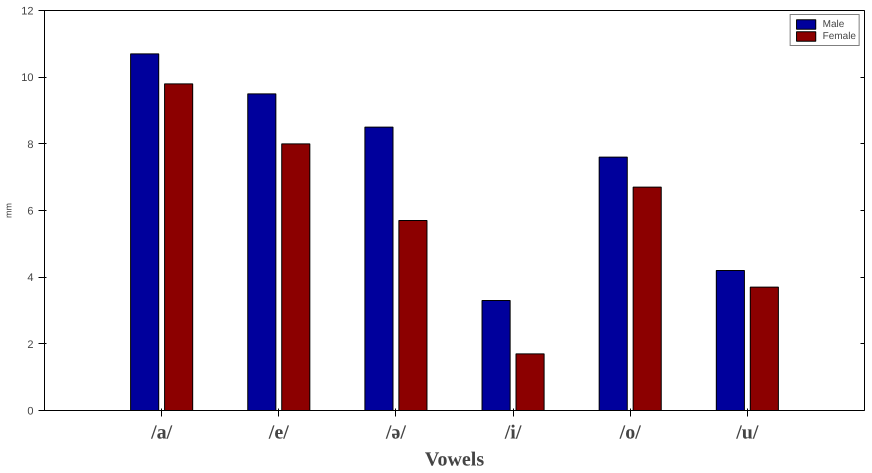 The height and width of the screenshot is (473, 872). Describe the element at coordinates (27, 12) in the screenshot. I see `y-tick-label: 12` at that location.